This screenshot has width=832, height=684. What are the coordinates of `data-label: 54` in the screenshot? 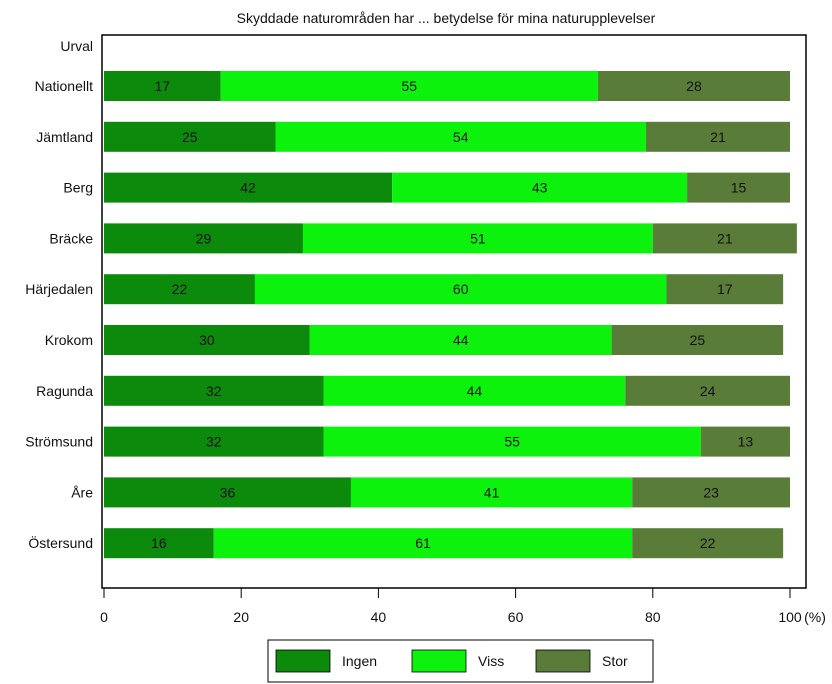 It's located at (461, 137).